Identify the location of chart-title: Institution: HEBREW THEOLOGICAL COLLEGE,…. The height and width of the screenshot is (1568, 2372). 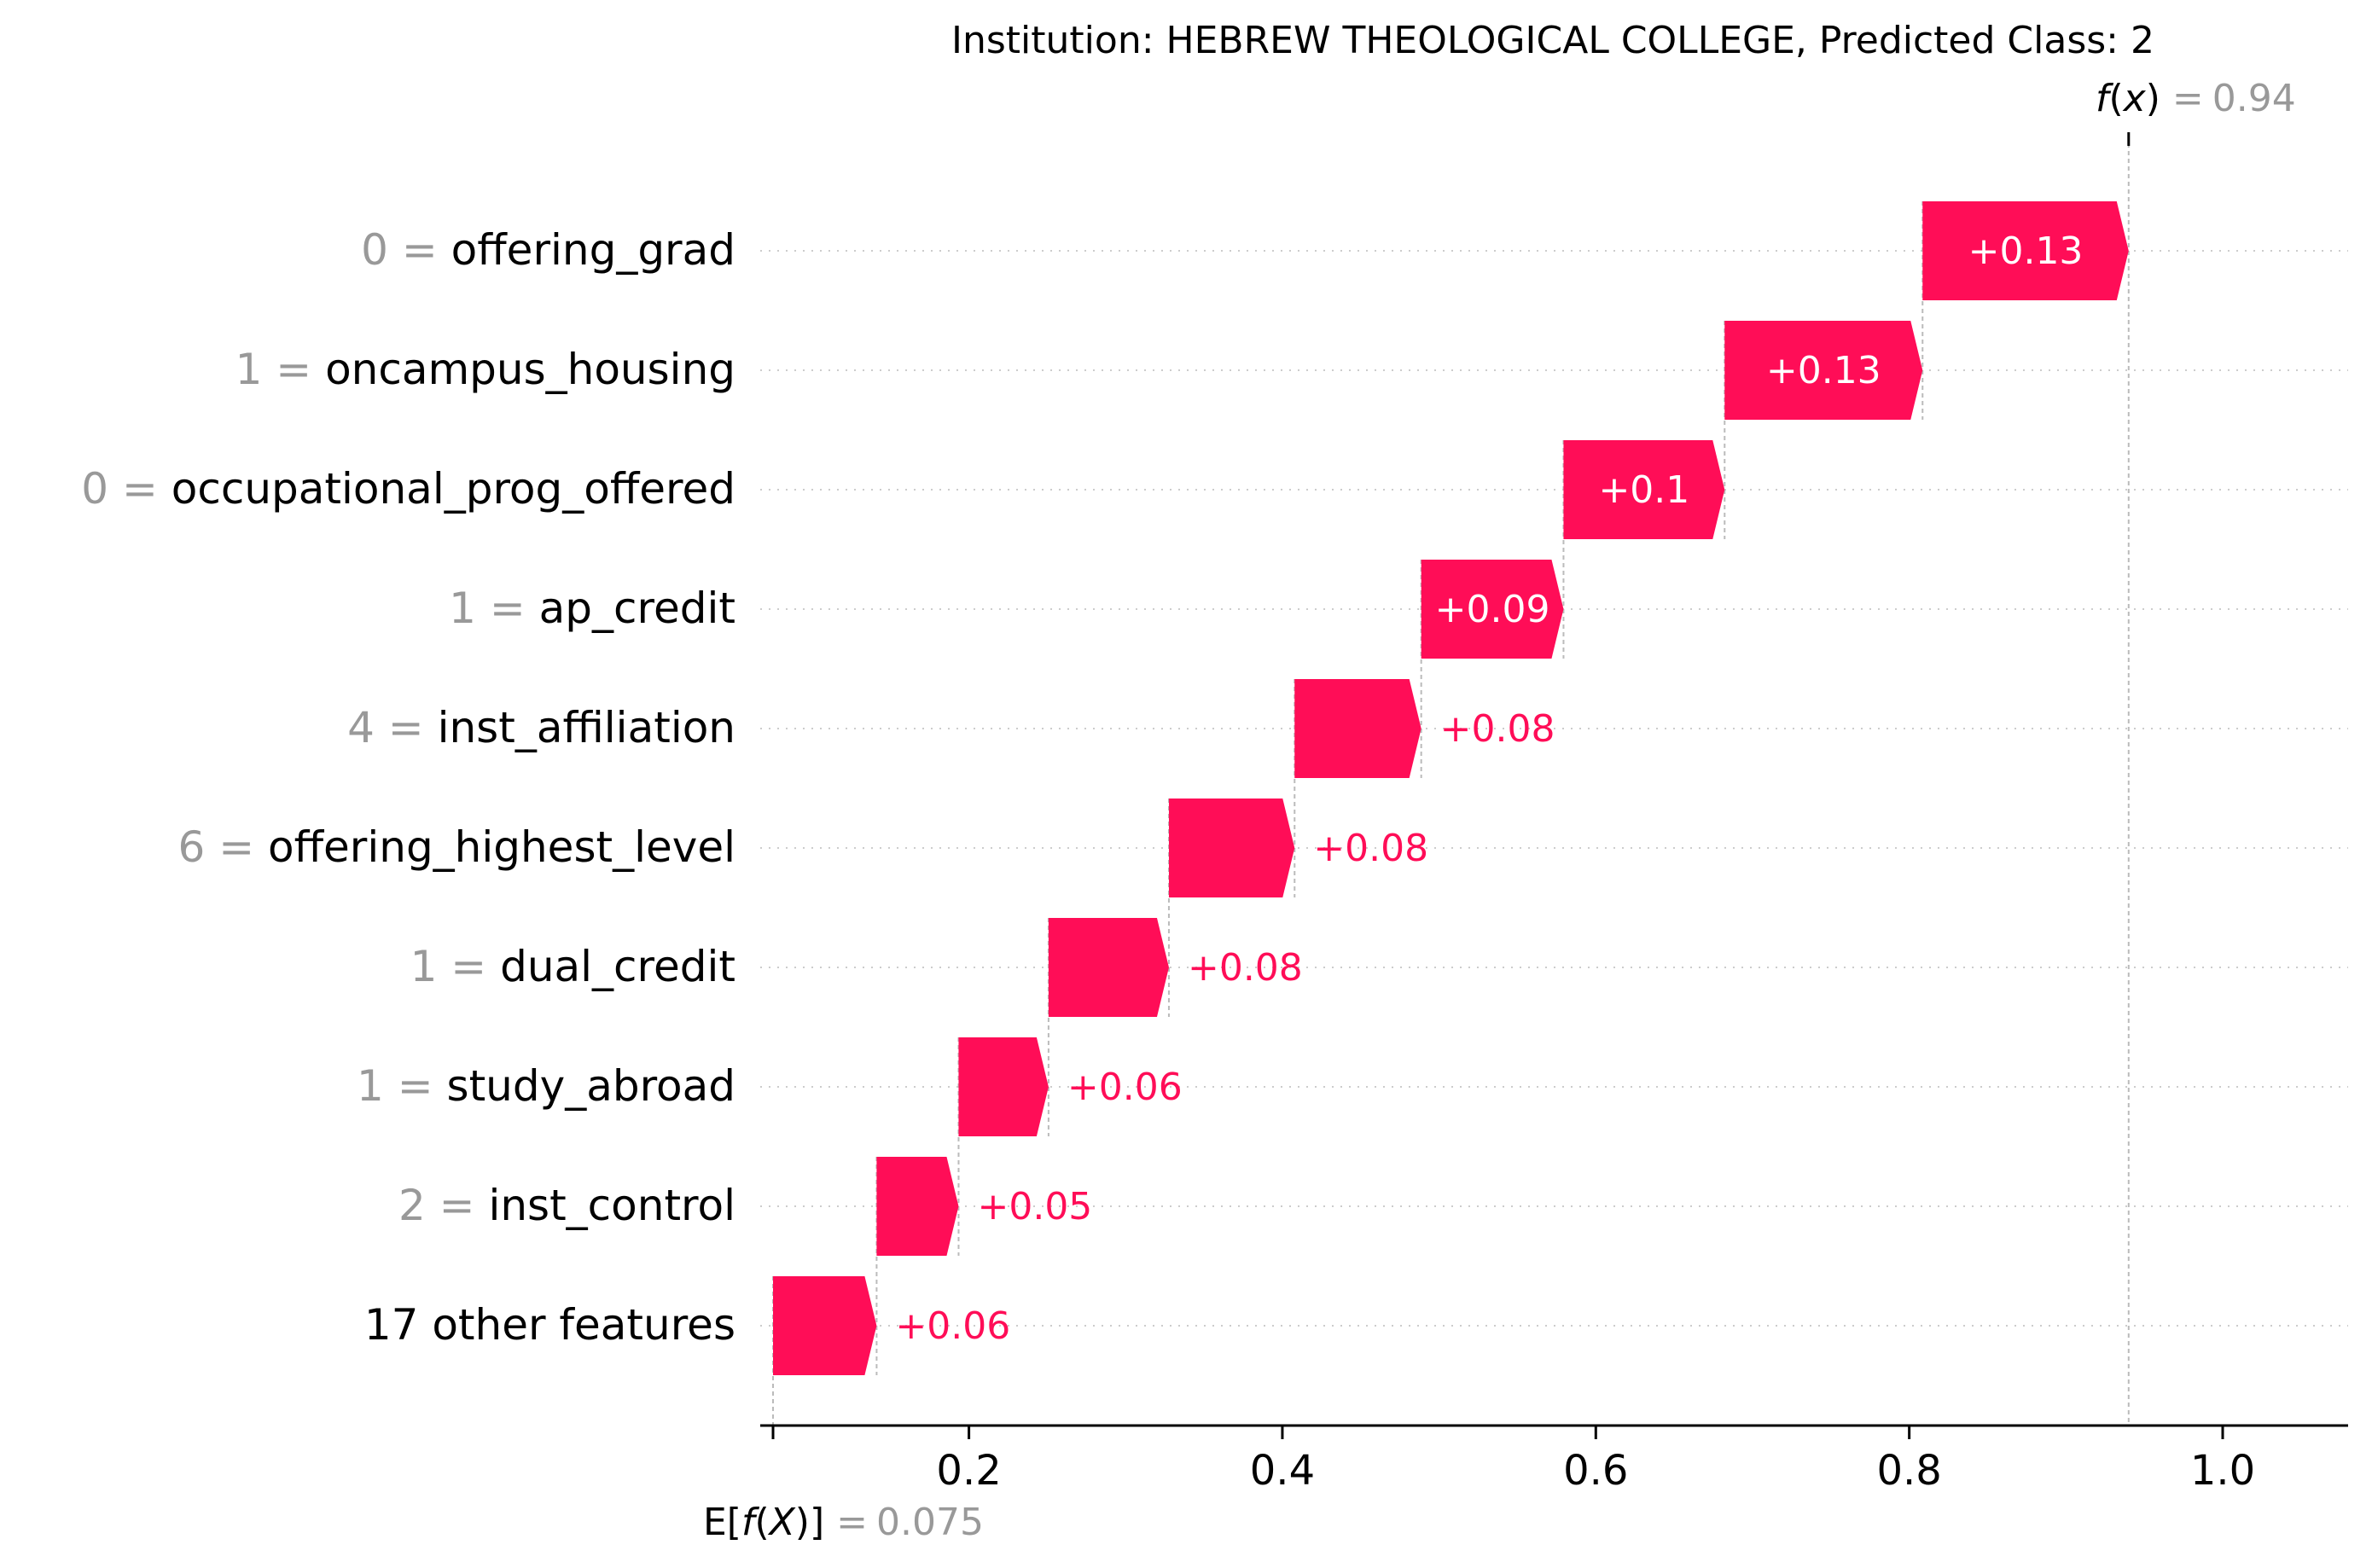
(1552, 40).